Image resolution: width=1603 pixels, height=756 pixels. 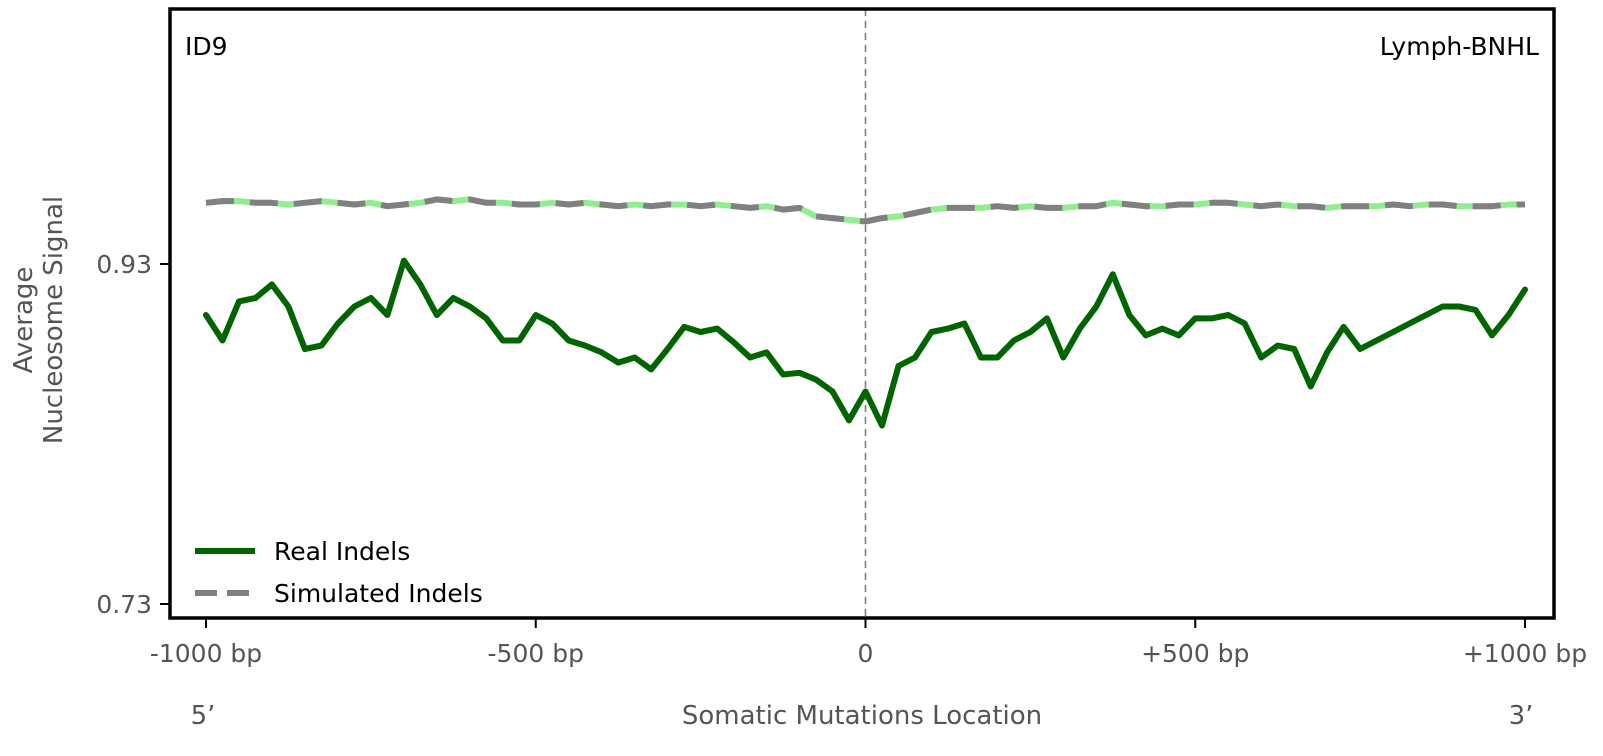 I want to click on y-axis-title: Average Nucleosome Signal, so click(x=39, y=320).